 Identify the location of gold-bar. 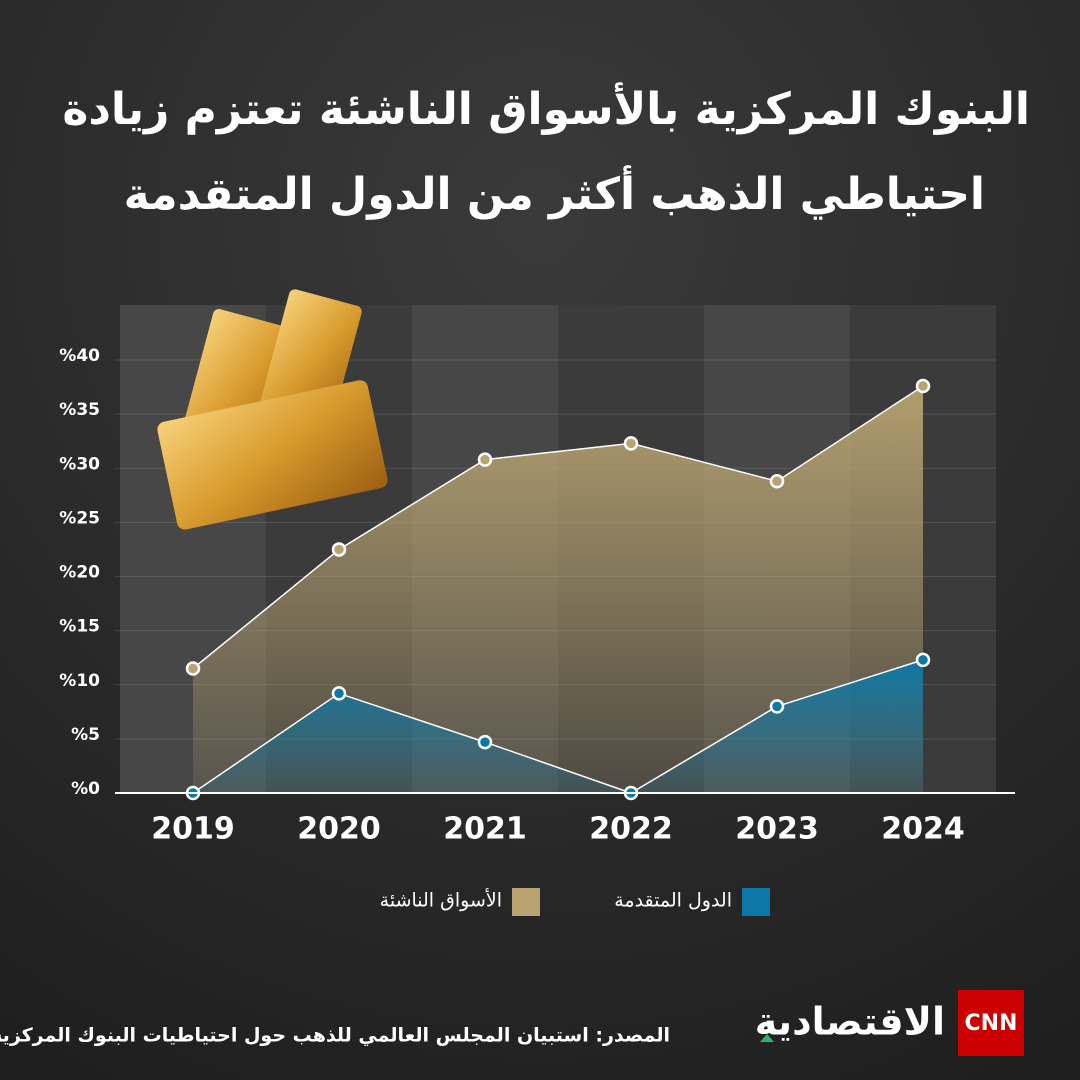
(272, 455).